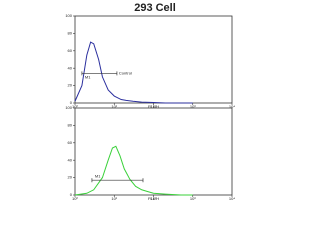 This screenshot has height=240, width=320. Describe the element at coordinates (155, 8) in the screenshot. I see `chart-title: 293 Cell` at that location.